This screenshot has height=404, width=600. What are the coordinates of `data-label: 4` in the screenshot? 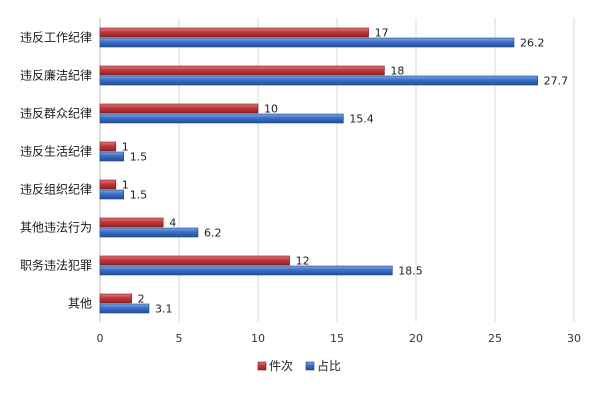 It's located at (172, 223).